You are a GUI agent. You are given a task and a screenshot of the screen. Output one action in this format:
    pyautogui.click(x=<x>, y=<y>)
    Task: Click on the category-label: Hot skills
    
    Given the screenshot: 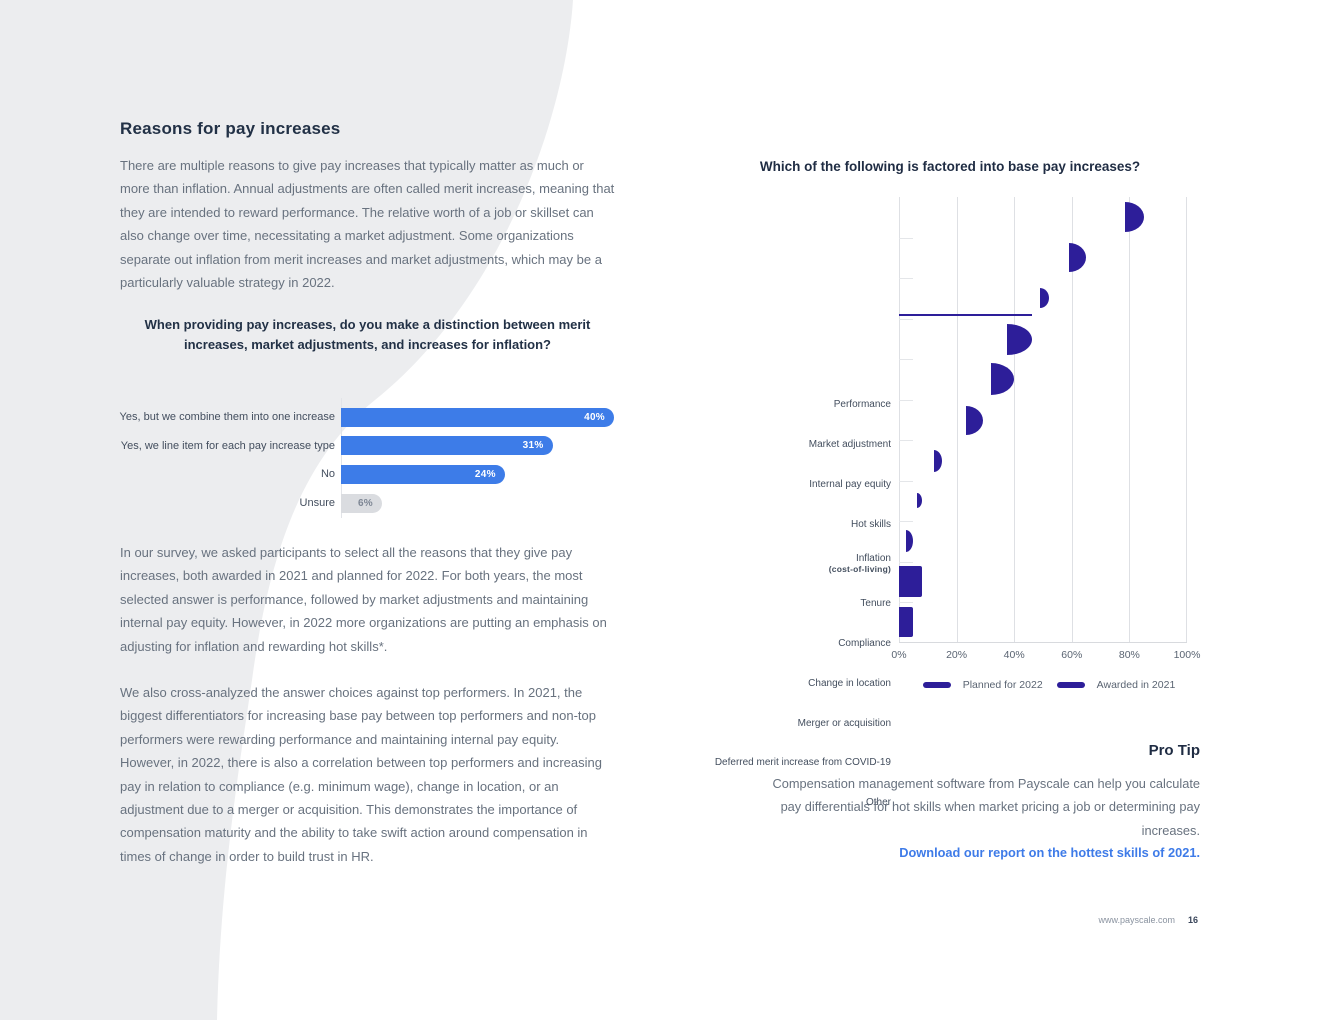 What is the action you would take?
    pyautogui.click(x=870, y=524)
    